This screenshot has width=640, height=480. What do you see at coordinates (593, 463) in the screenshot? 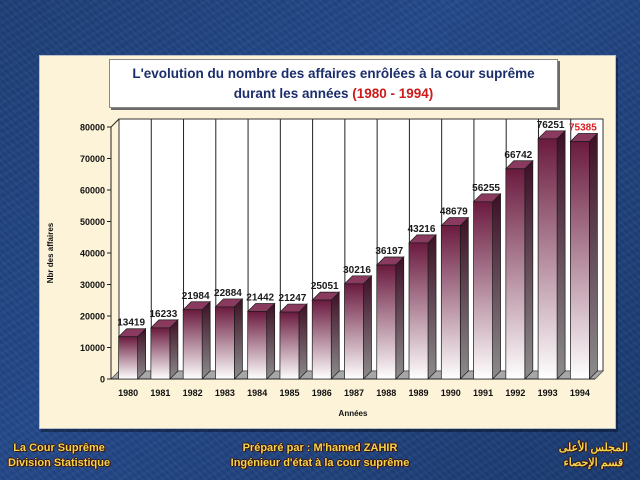
I see `footer-right-line2: قسم الإحصاء` at bounding box center [593, 463].